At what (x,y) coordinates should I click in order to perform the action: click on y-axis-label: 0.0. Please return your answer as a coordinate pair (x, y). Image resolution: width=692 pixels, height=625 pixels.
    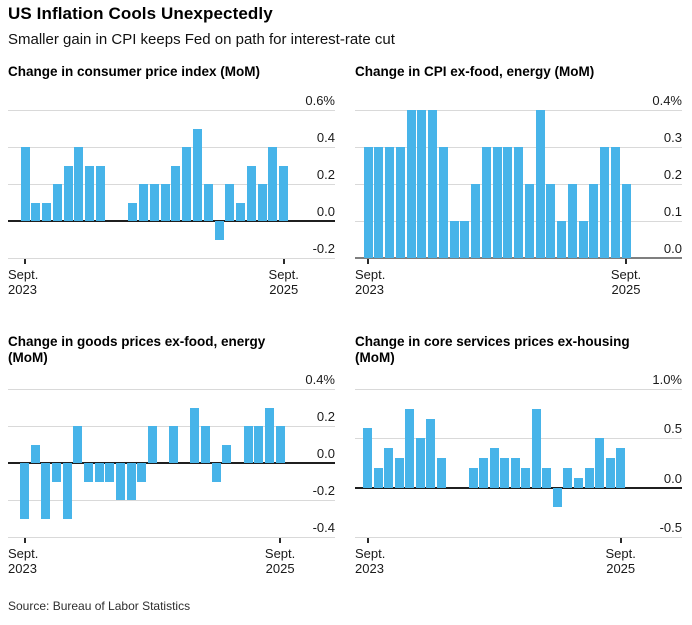
    Looking at the image, I should click on (672, 248).